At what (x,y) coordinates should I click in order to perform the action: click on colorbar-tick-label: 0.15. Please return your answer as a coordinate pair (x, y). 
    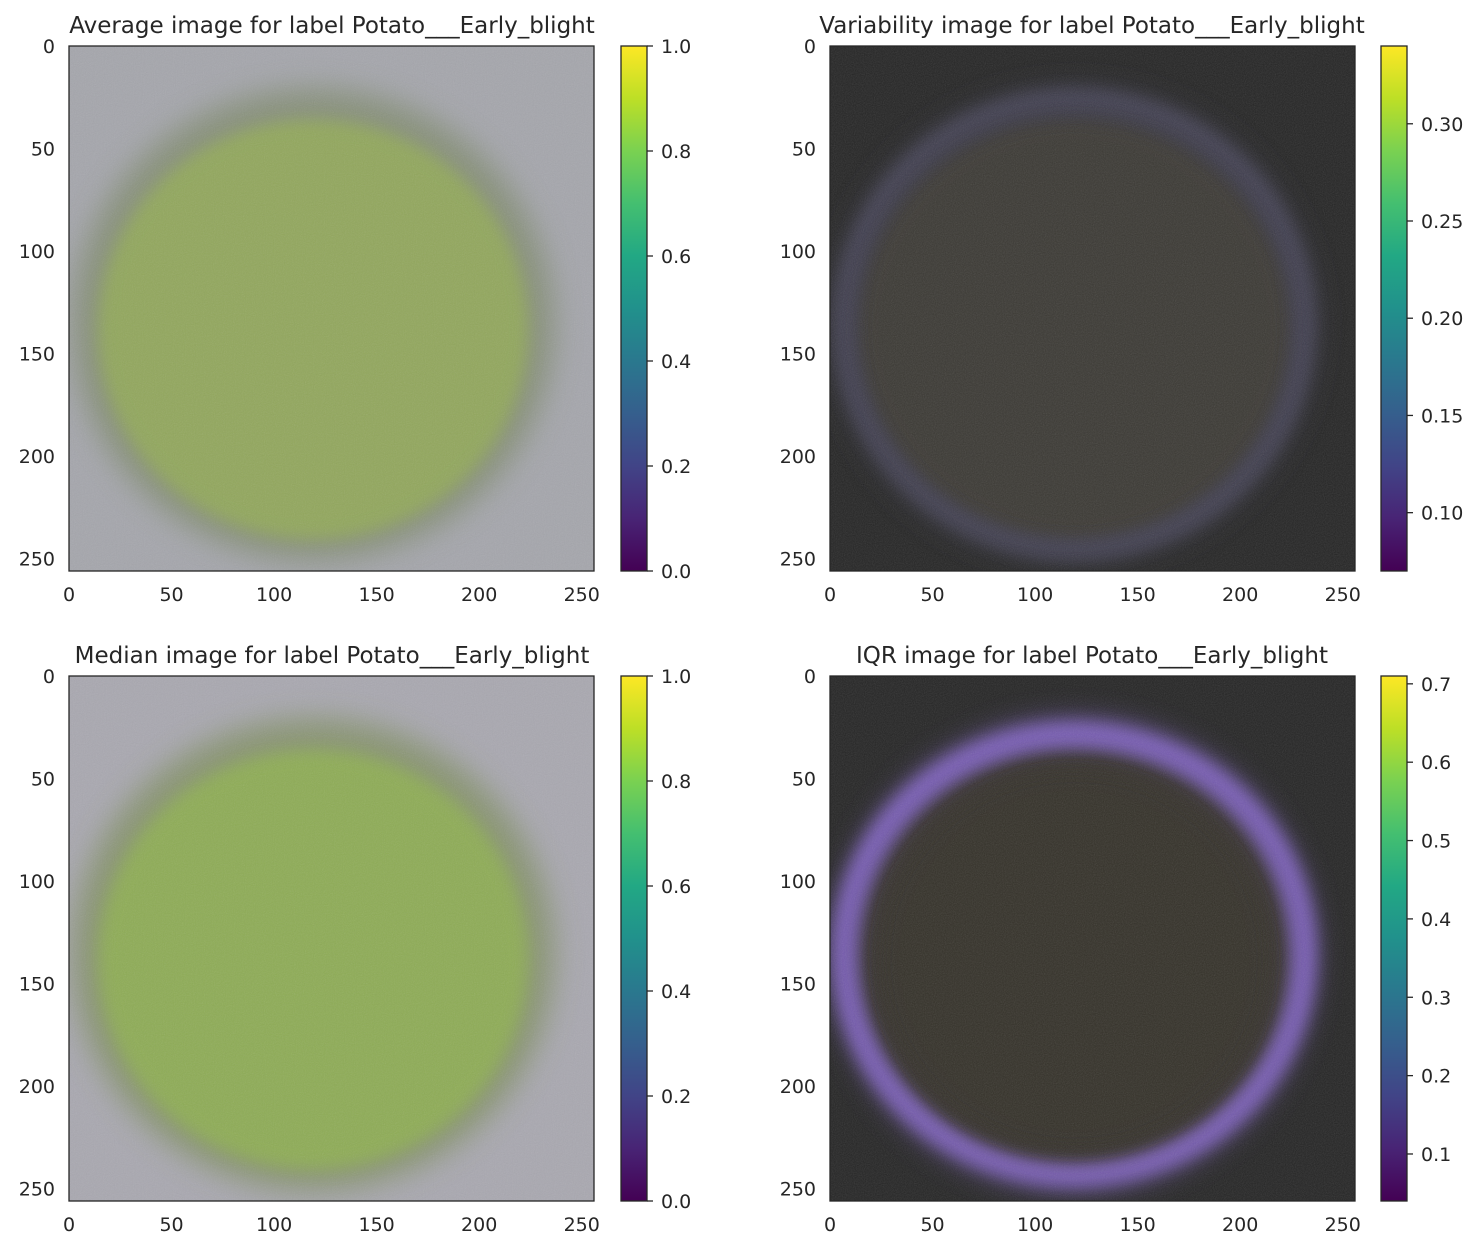
    Looking at the image, I should click on (1442, 416).